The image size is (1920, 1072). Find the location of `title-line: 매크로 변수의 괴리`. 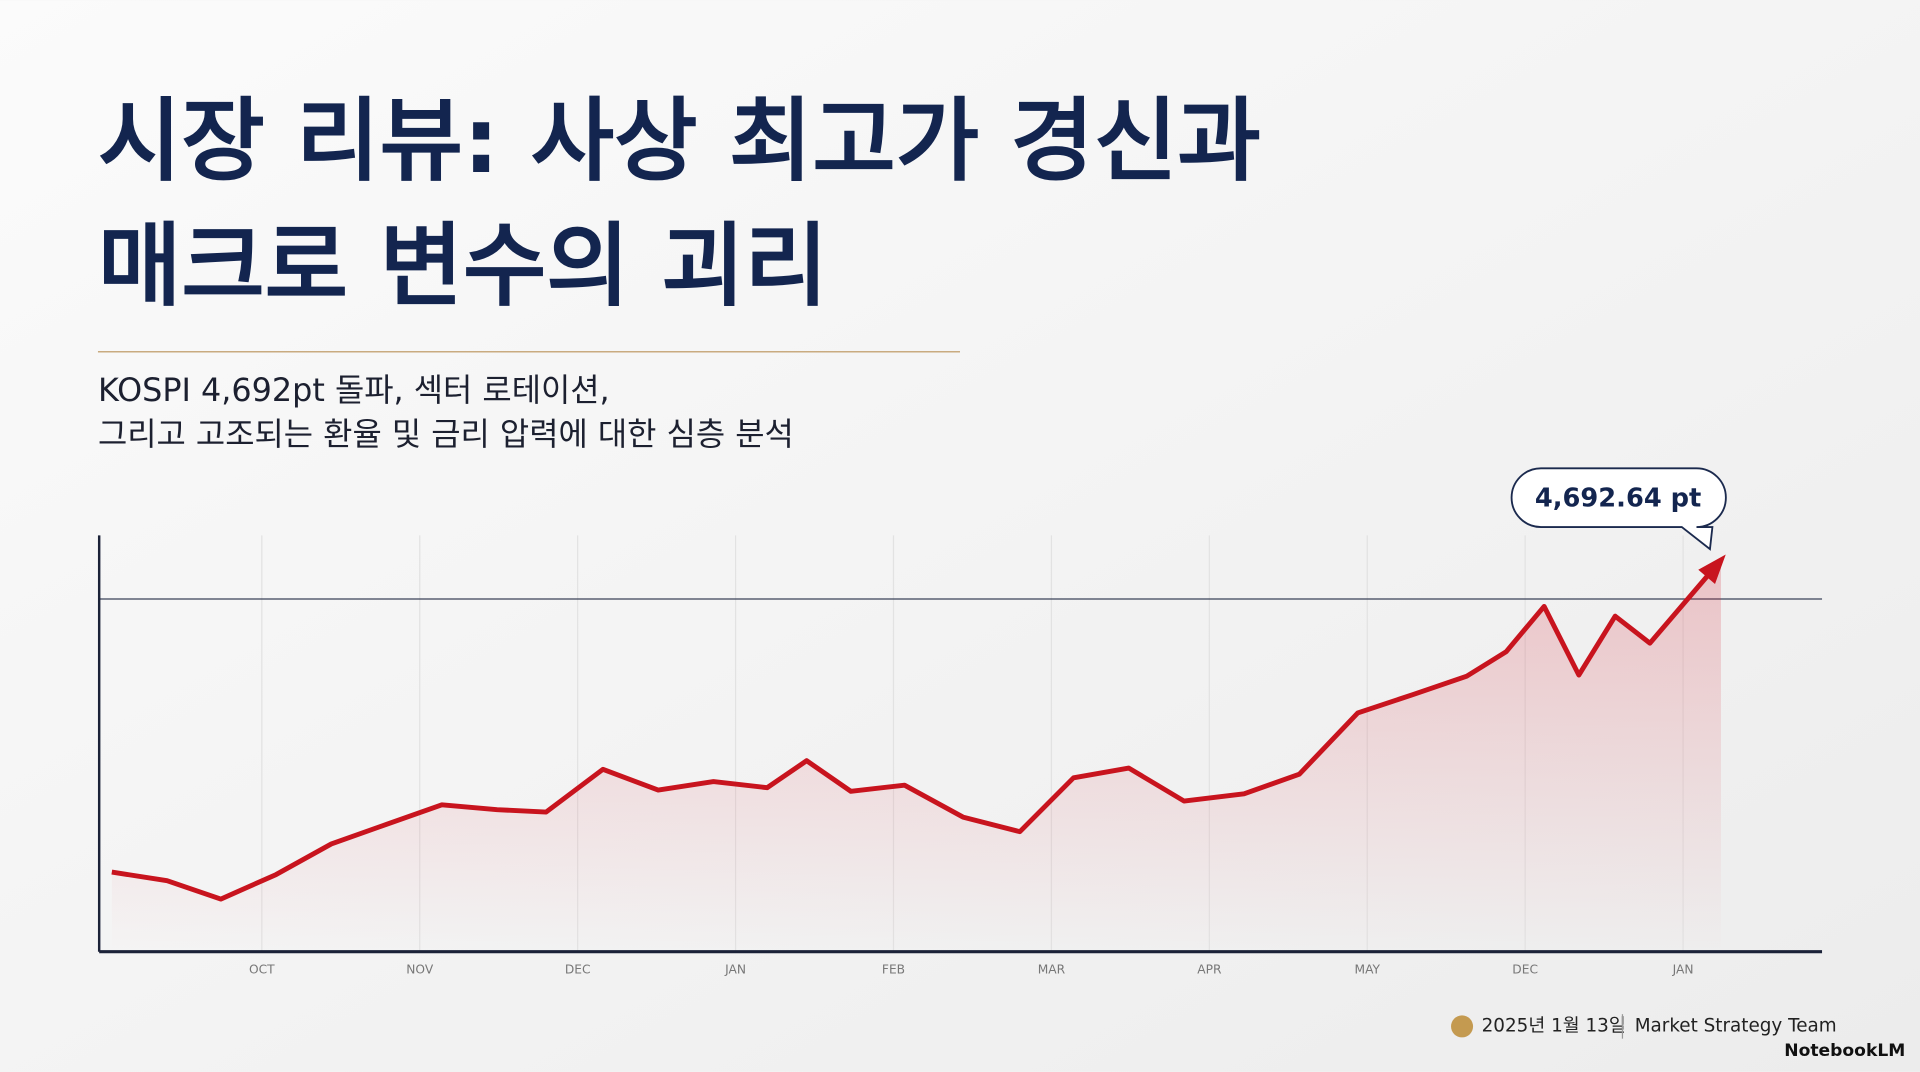

title-line: 매크로 변수의 괴리 is located at coordinates (463, 266).